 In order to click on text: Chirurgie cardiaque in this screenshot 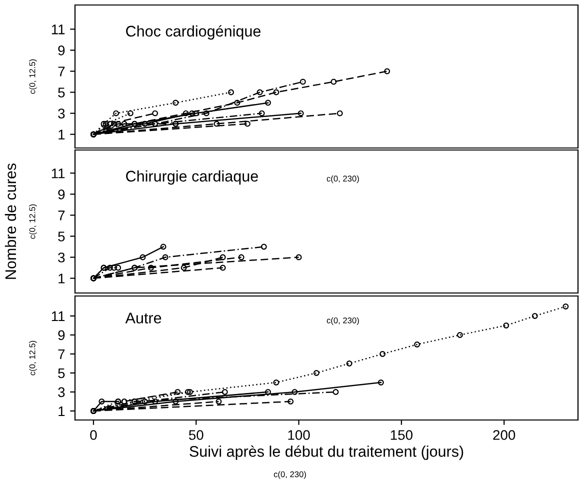, I will do `click(192, 177)`.